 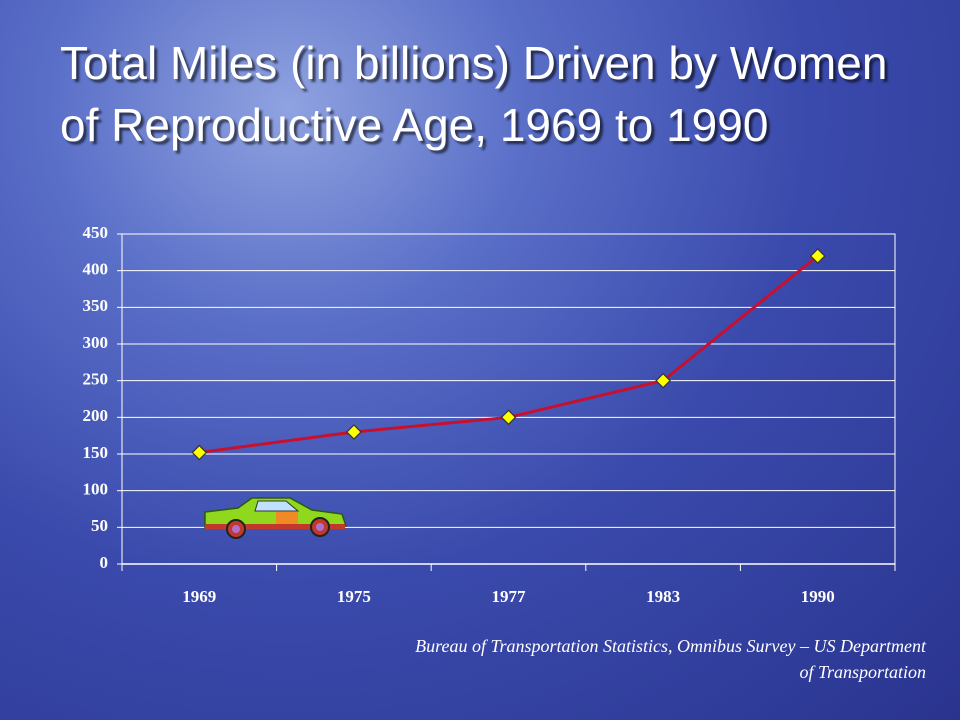 What do you see at coordinates (99, 525) in the screenshot?
I see `y-tick-label: 50` at bounding box center [99, 525].